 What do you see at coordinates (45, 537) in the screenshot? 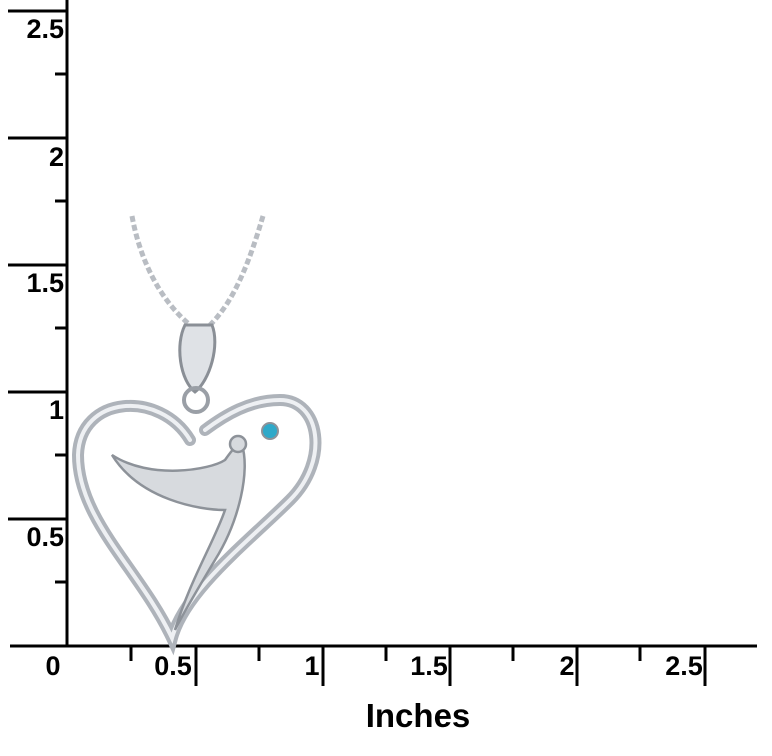
I see `y-label-0.5: 0.5` at bounding box center [45, 537].